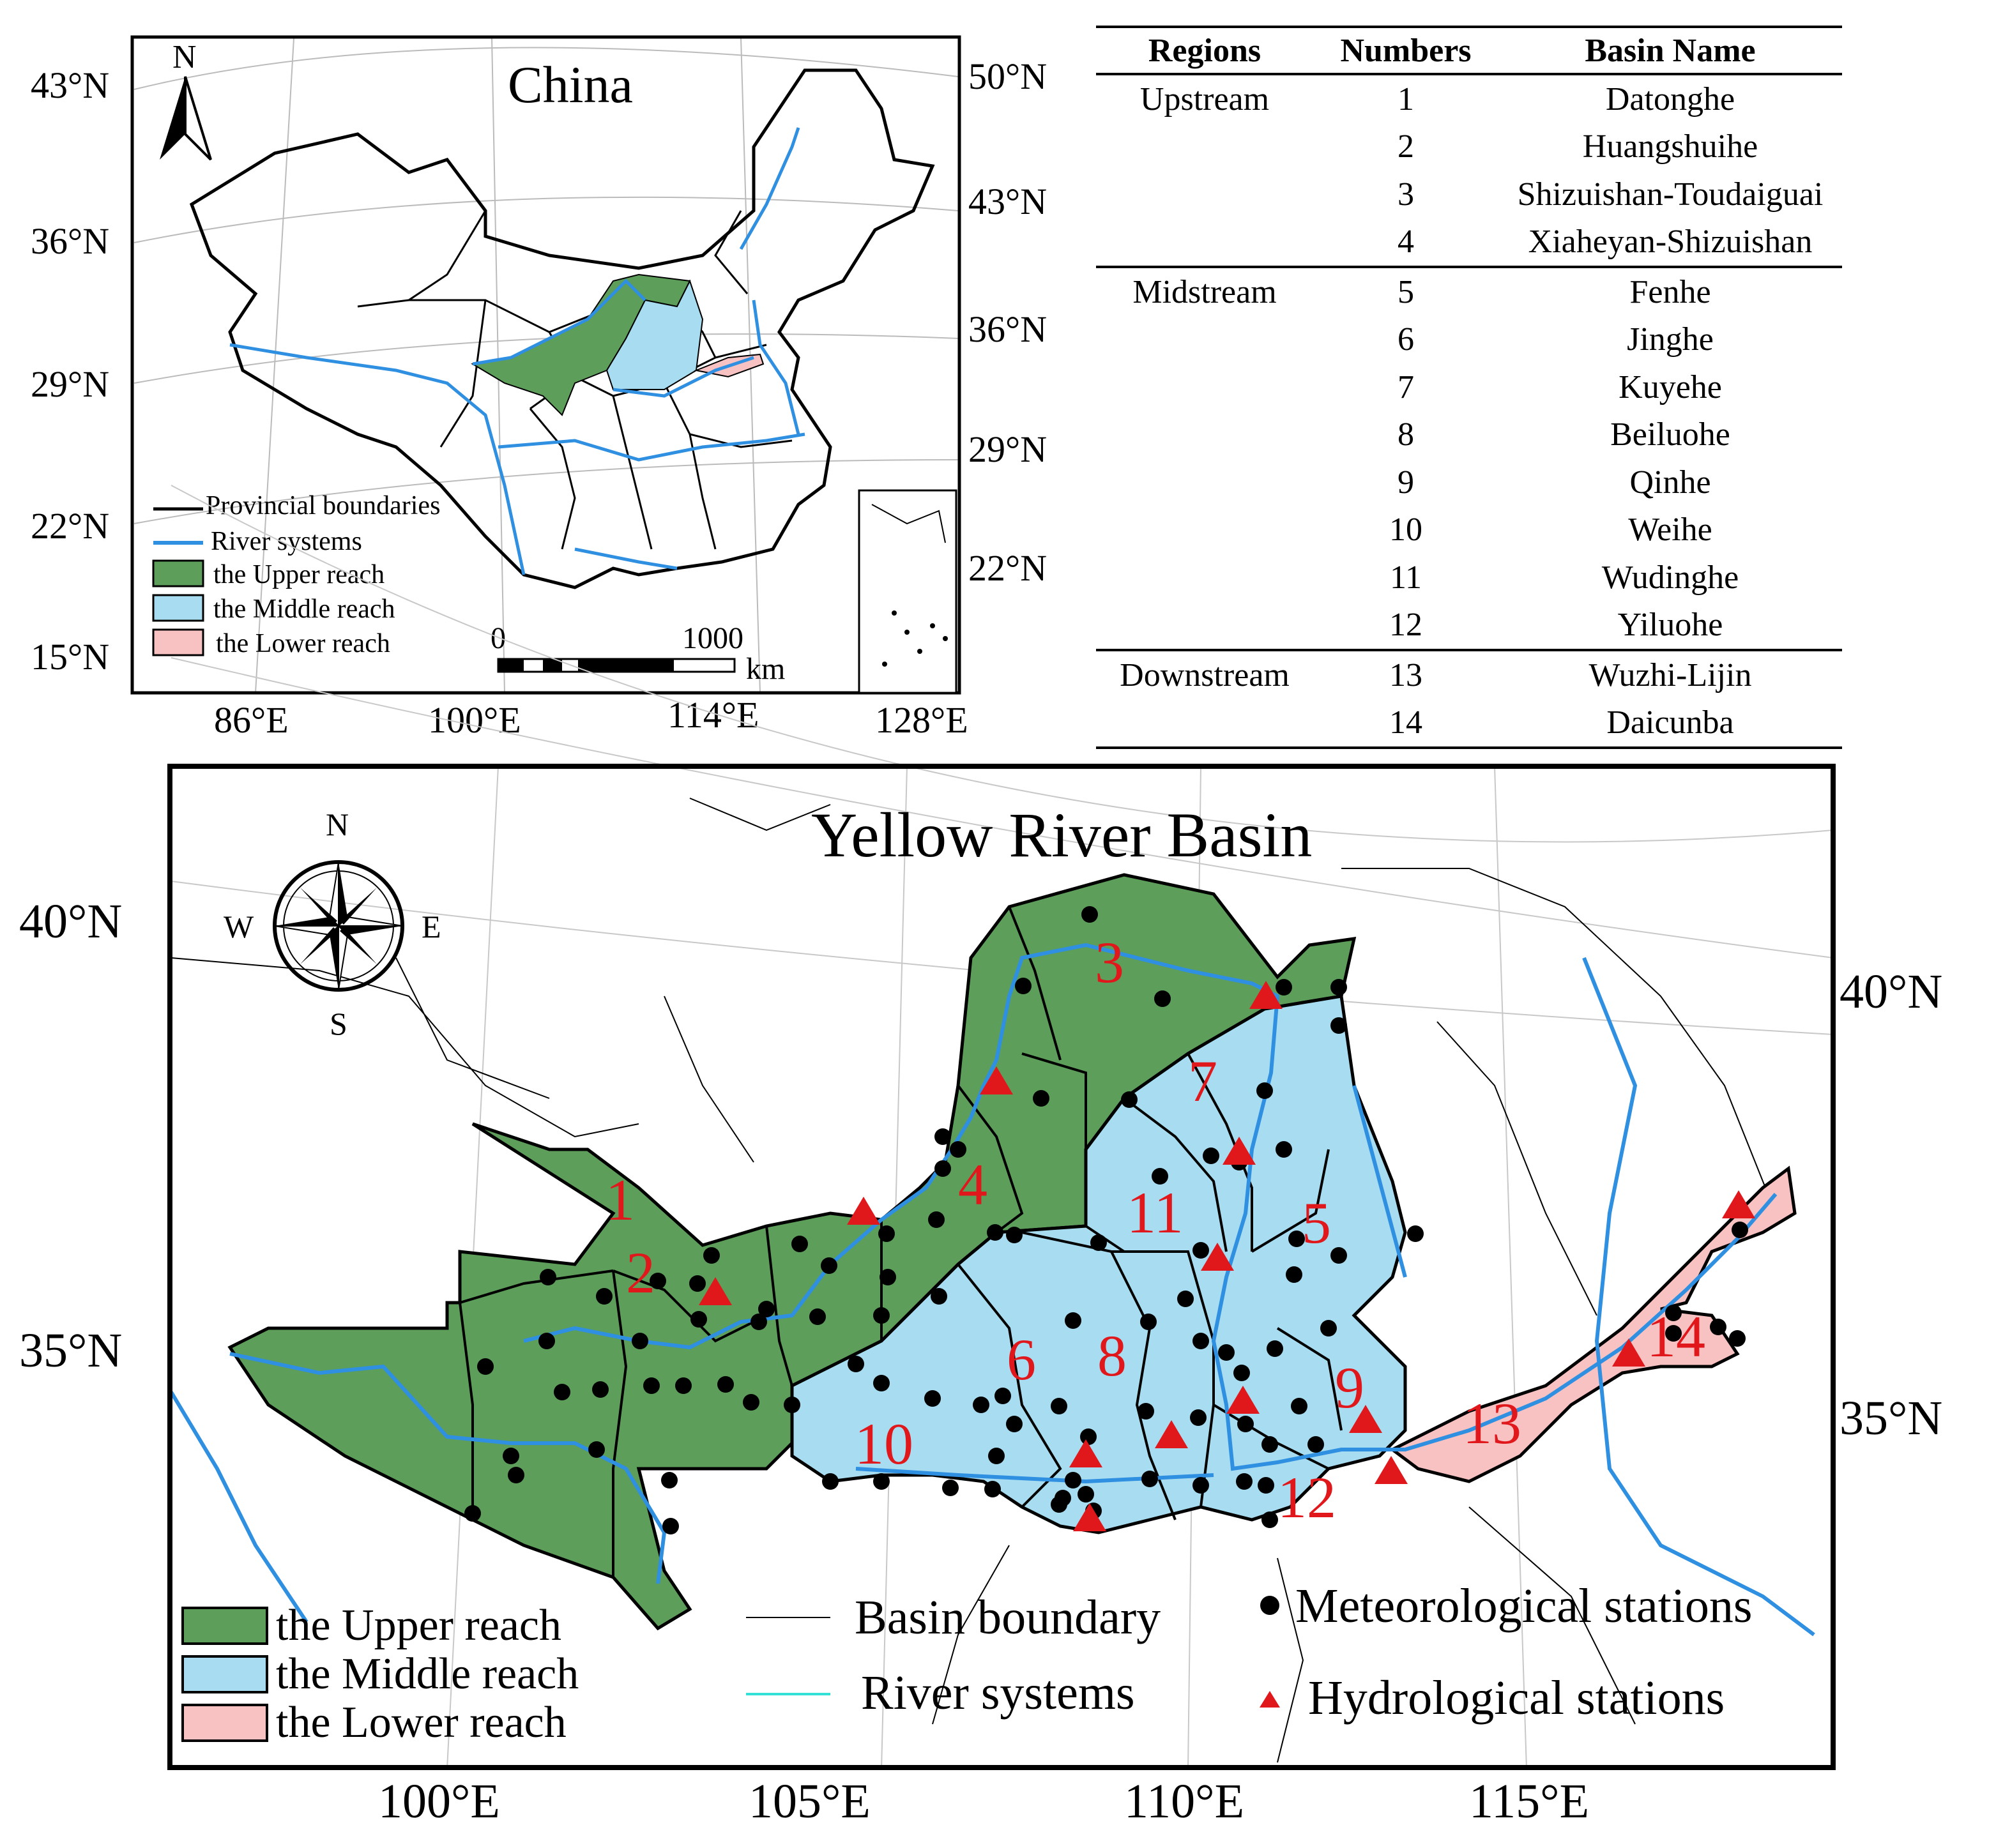 This screenshot has height=1848, width=1996. What do you see at coordinates (178, 581) in the screenshot?
I see `inset-legend-symbols` at bounding box center [178, 581].